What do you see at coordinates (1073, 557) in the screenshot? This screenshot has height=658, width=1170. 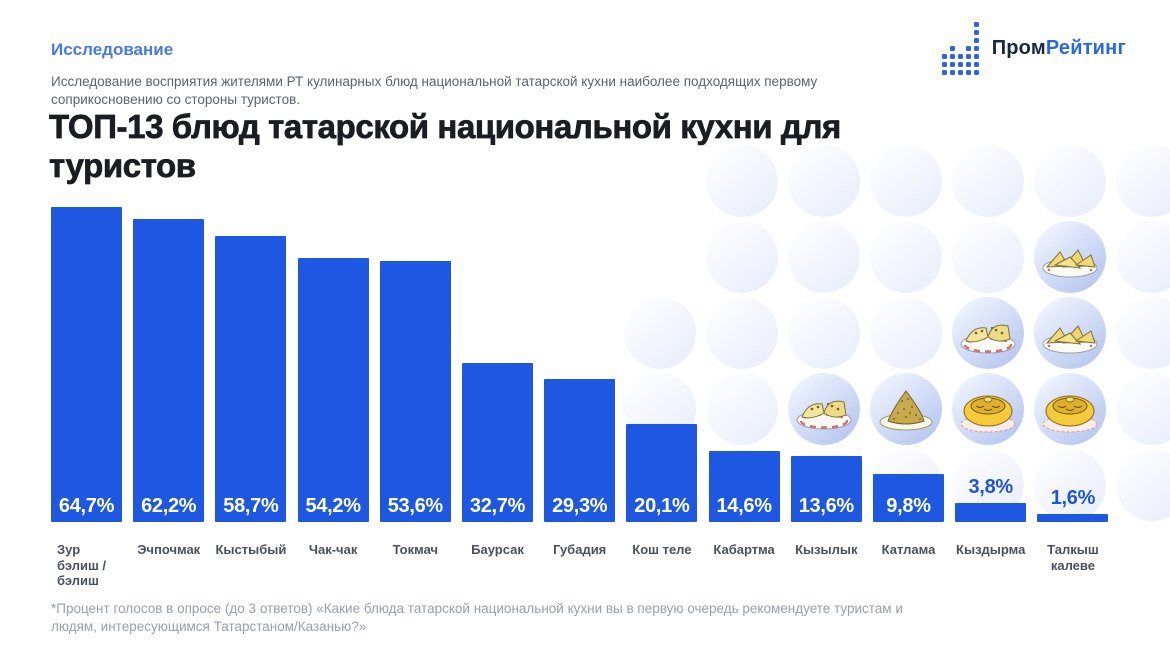 I see `category-label: Талкыш калеве` at bounding box center [1073, 557].